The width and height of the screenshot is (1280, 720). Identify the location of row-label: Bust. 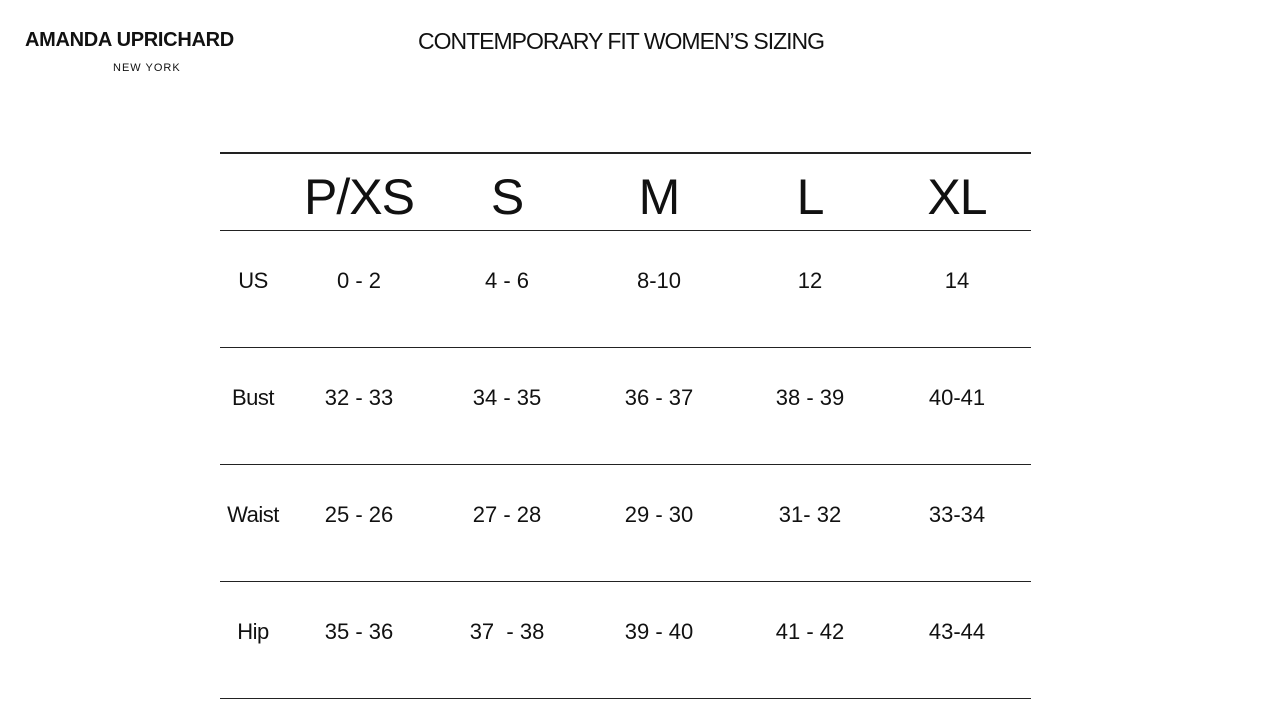
(253, 397).